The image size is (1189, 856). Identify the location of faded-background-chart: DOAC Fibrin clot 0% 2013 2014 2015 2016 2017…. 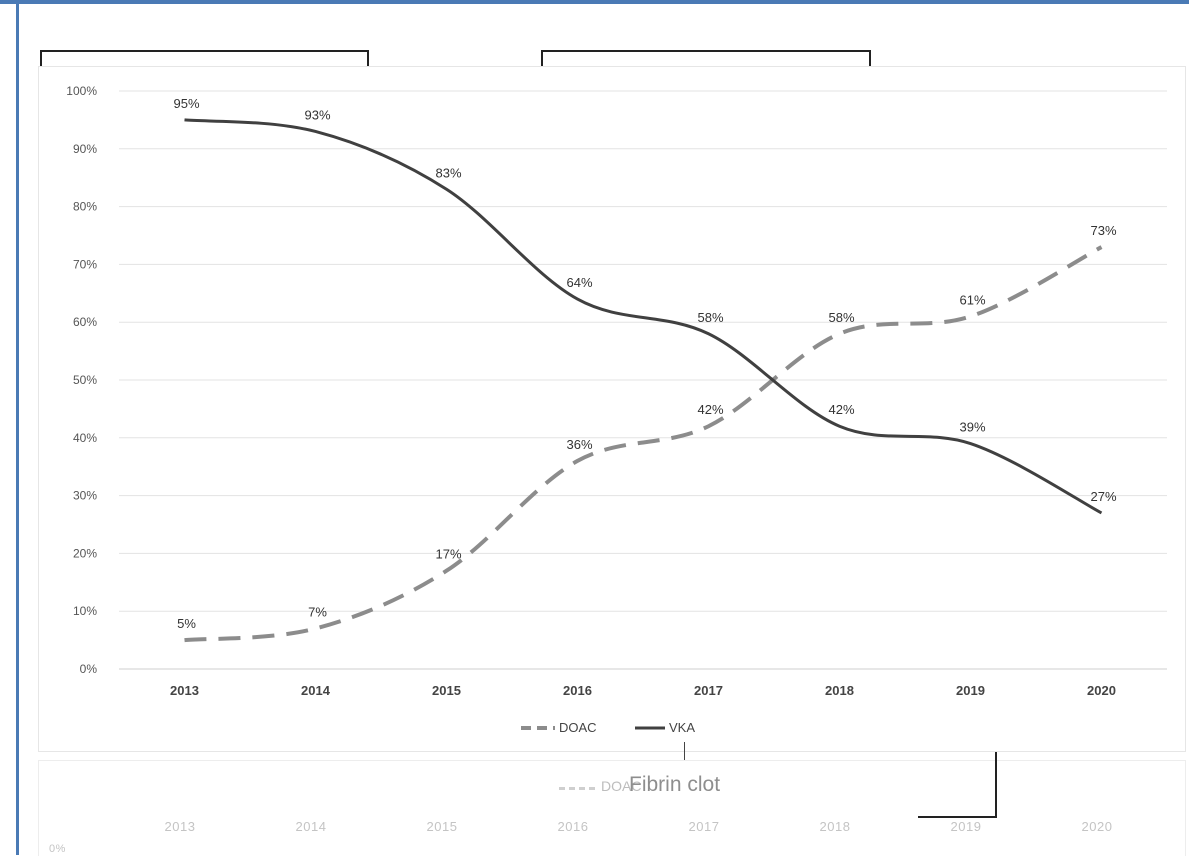
(612, 808).